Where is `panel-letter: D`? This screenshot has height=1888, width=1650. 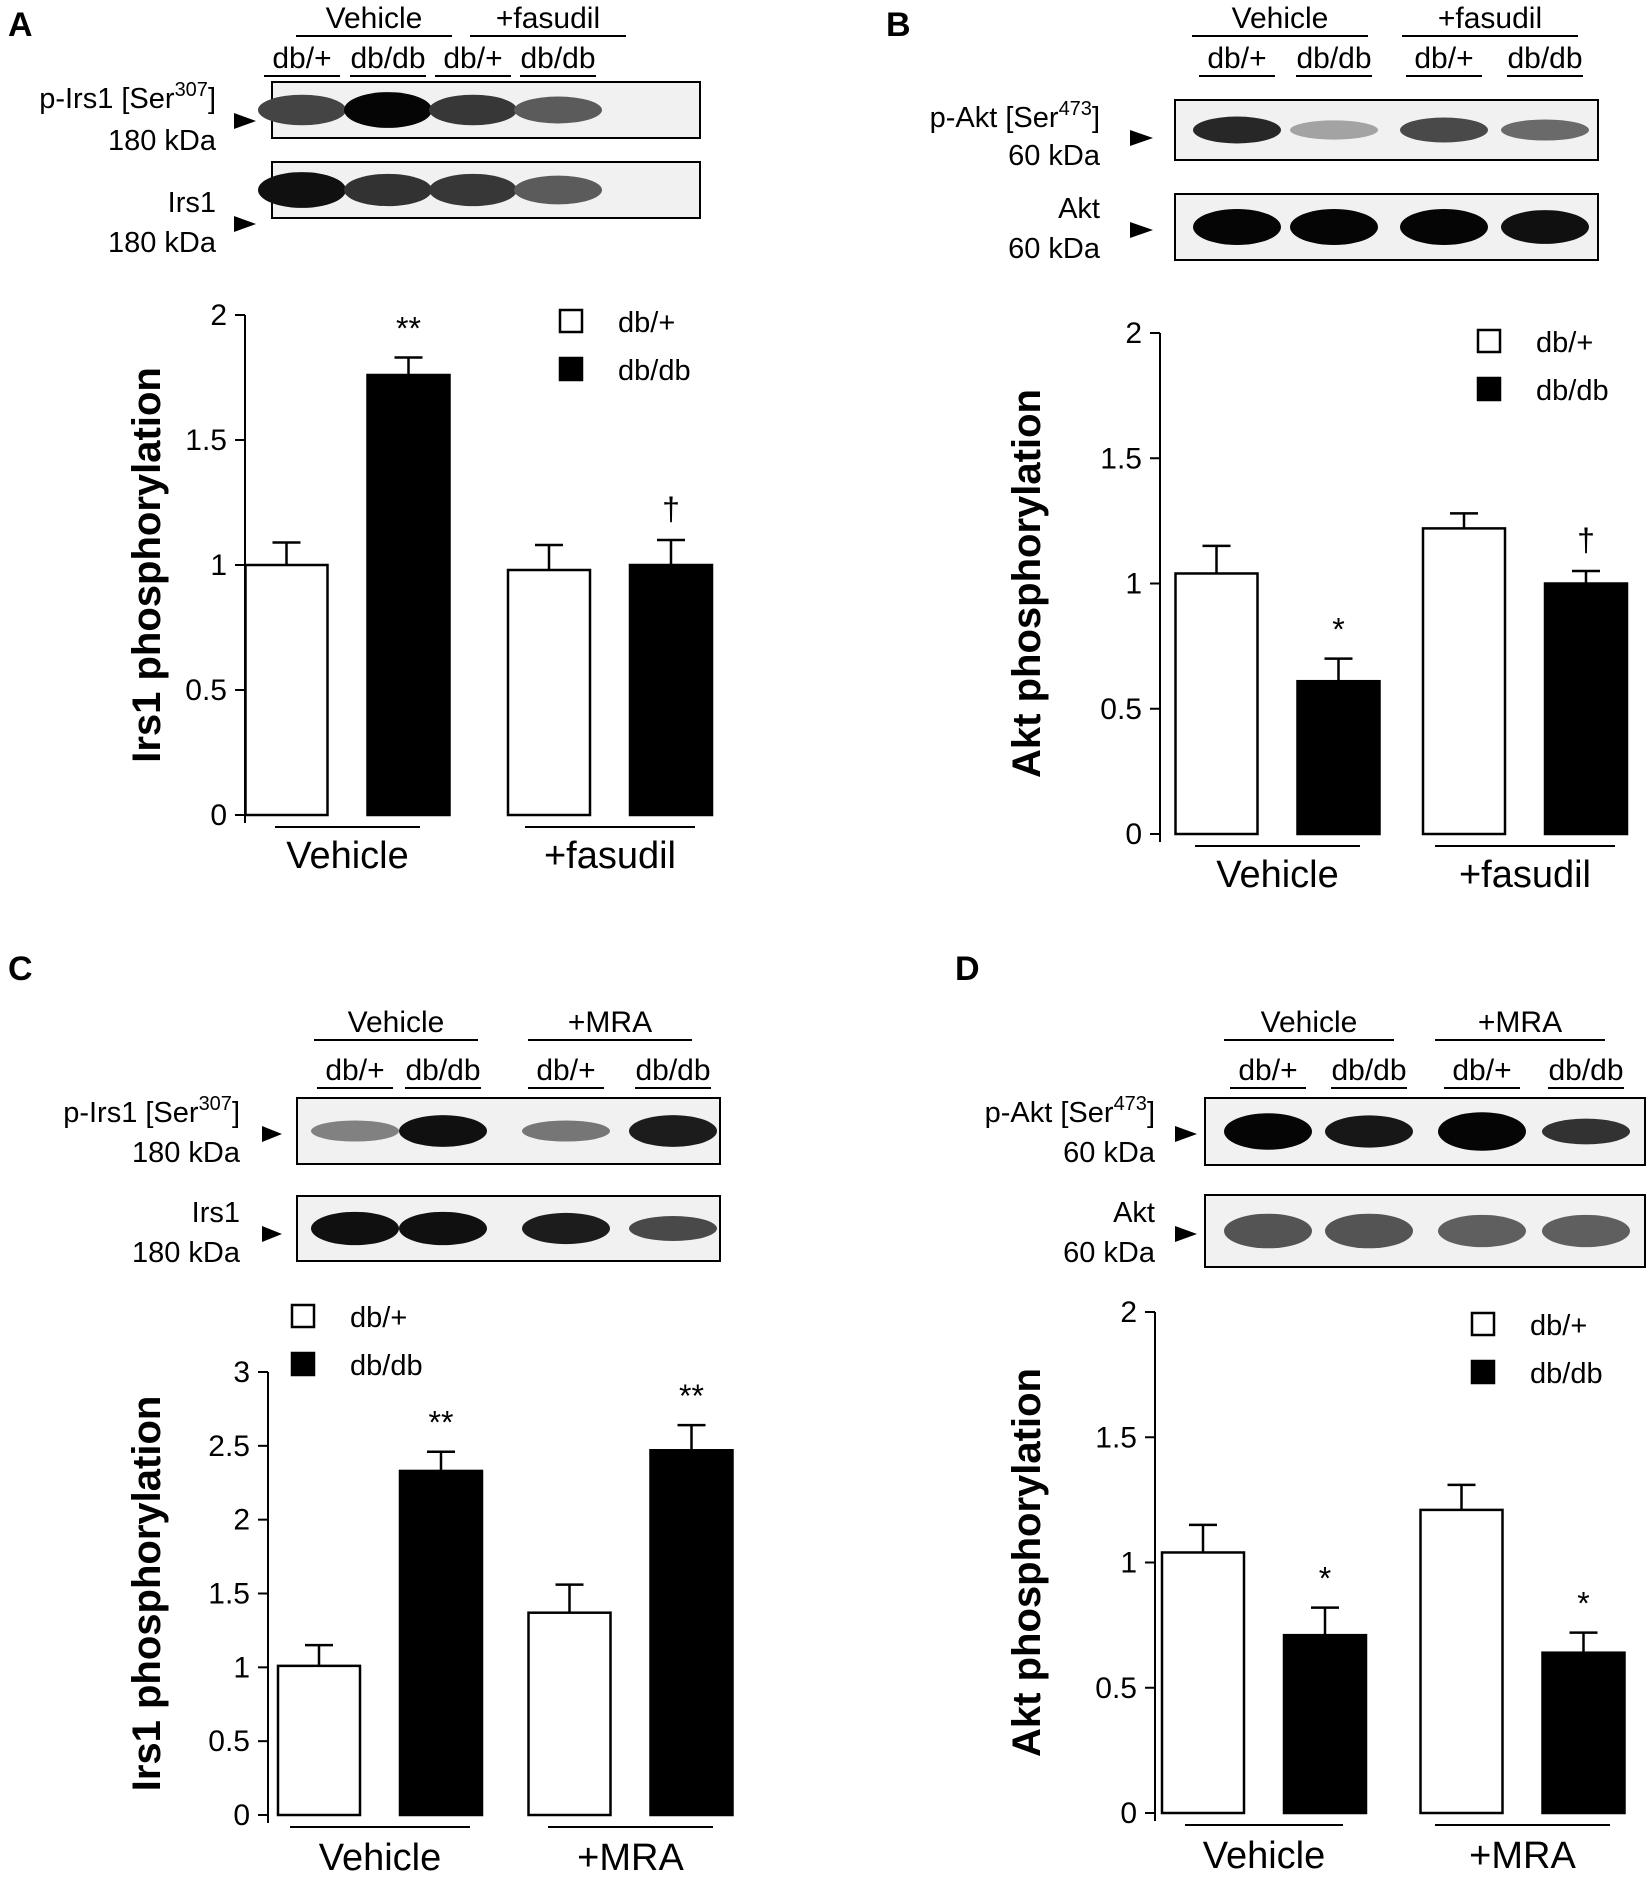
panel-letter: D is located at coordinates (967, 969).